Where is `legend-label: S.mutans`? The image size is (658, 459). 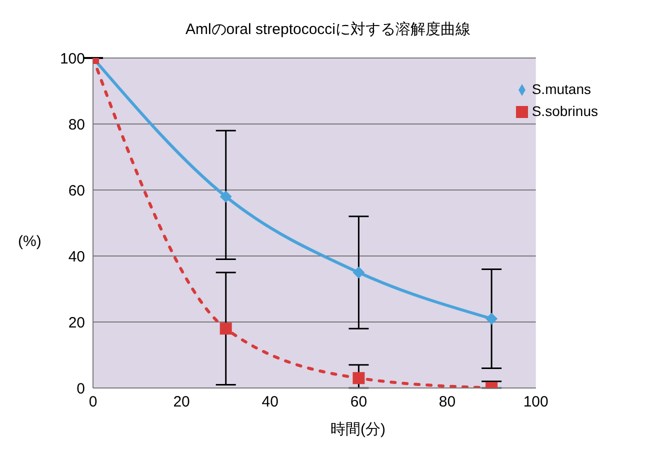
legend-label: S.mutans is located at coordinates (561, 89).